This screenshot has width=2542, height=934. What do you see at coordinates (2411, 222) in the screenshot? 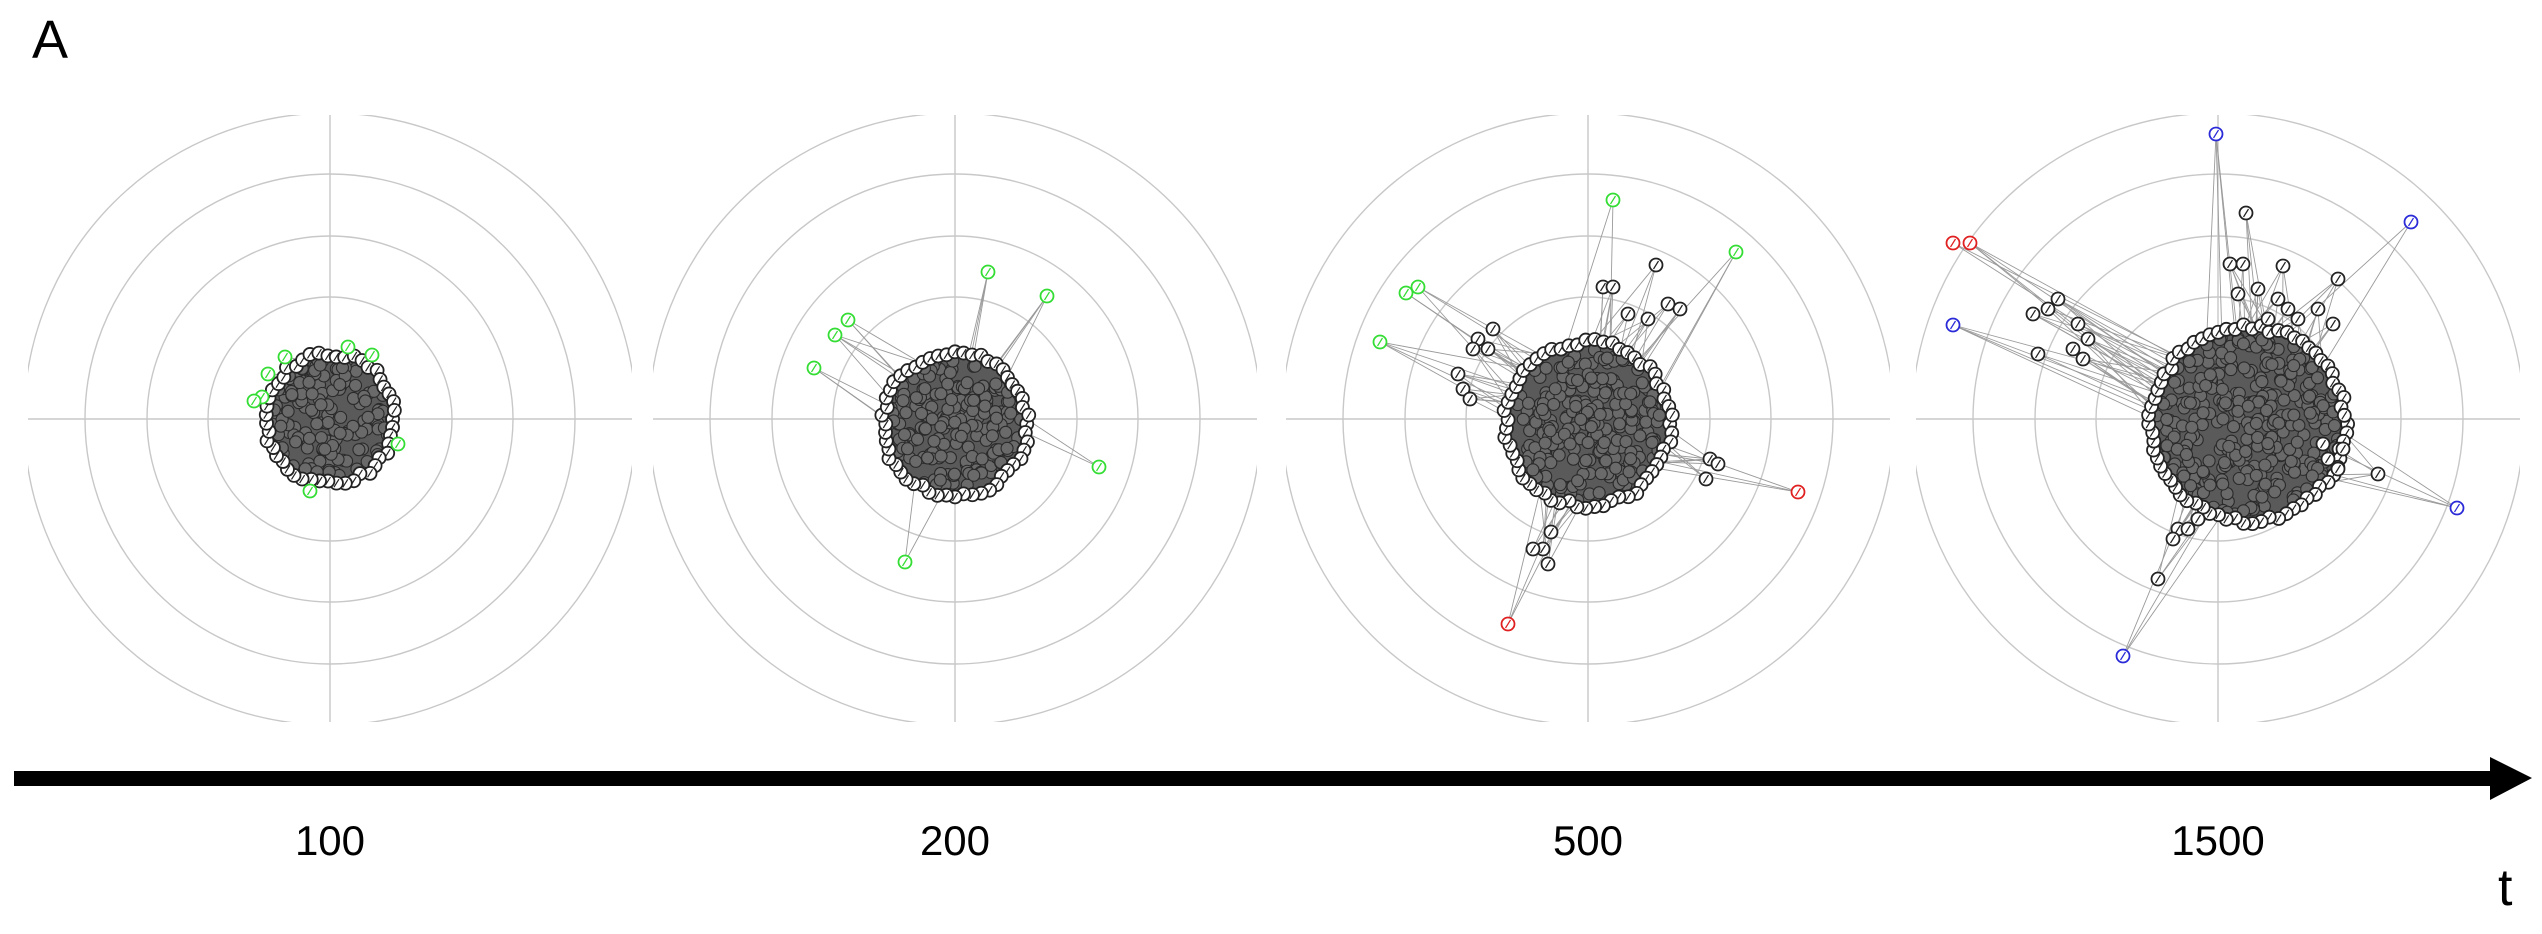
I see `blue-node` at bounding box center [2411, 222].